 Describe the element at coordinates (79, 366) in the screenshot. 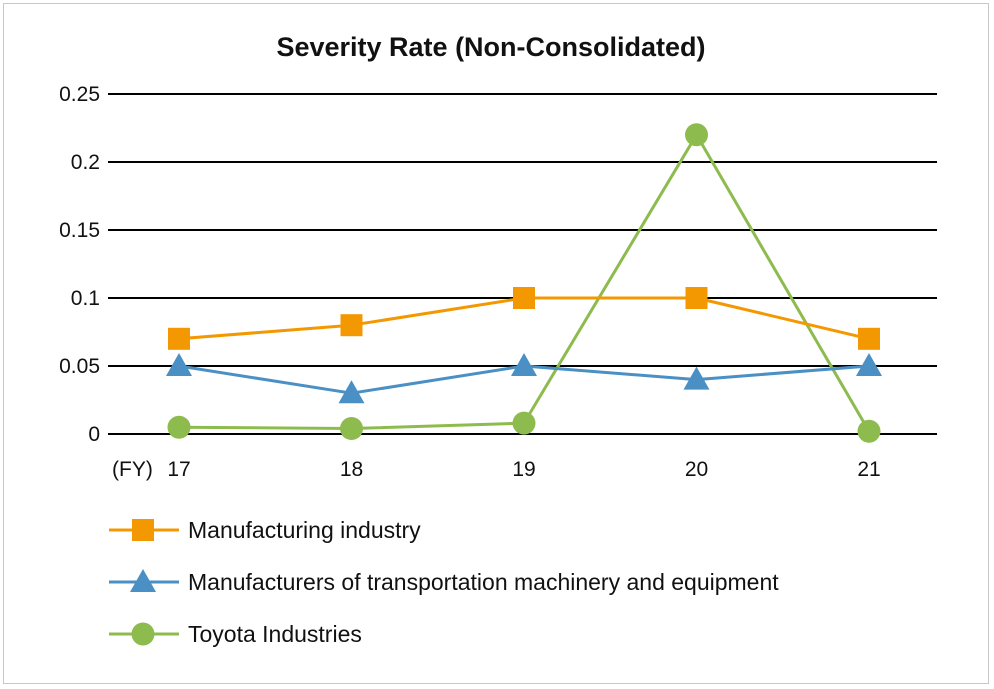

I see `y-tick-label: 0.05` at that location.